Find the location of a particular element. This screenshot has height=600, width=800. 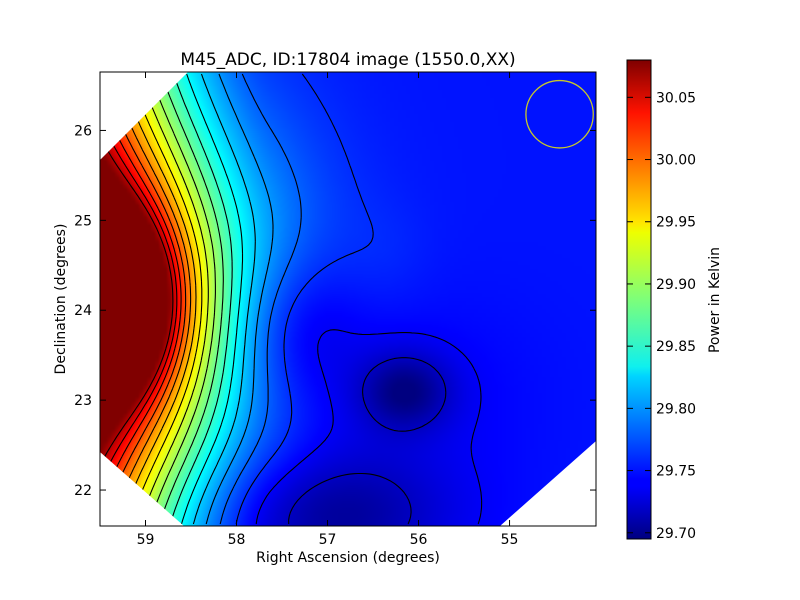

x-tick-label: 58 is located at coordinates (237, 540).